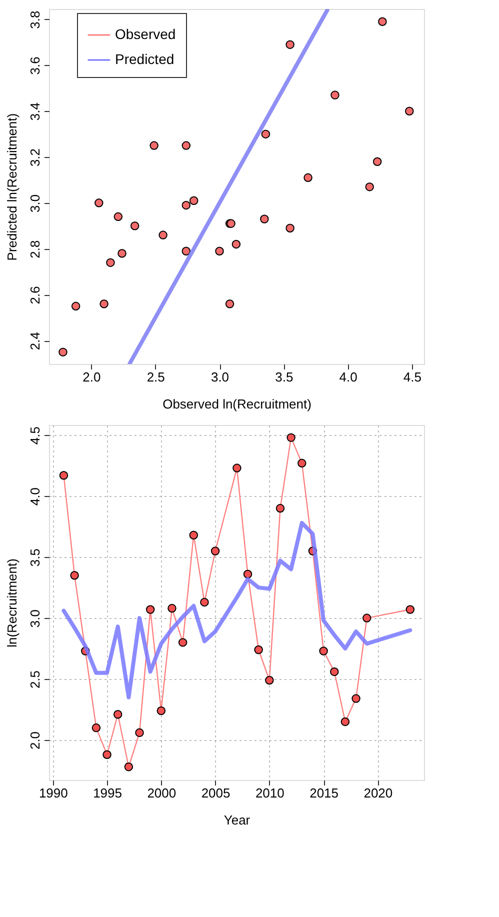 This screenshot has width=499, height=917. I want to click on legend-label: Observed, so click(145, 34).